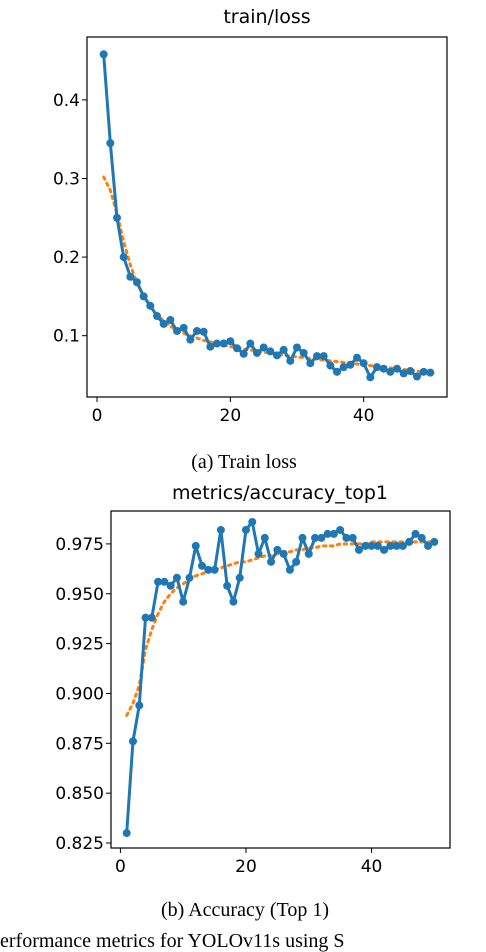 The width and height of the screenshot is (486, 952). Describe the element at coordinates (79, 545) in the screenshot. I see `y-tick-label: 0.975` at that location.